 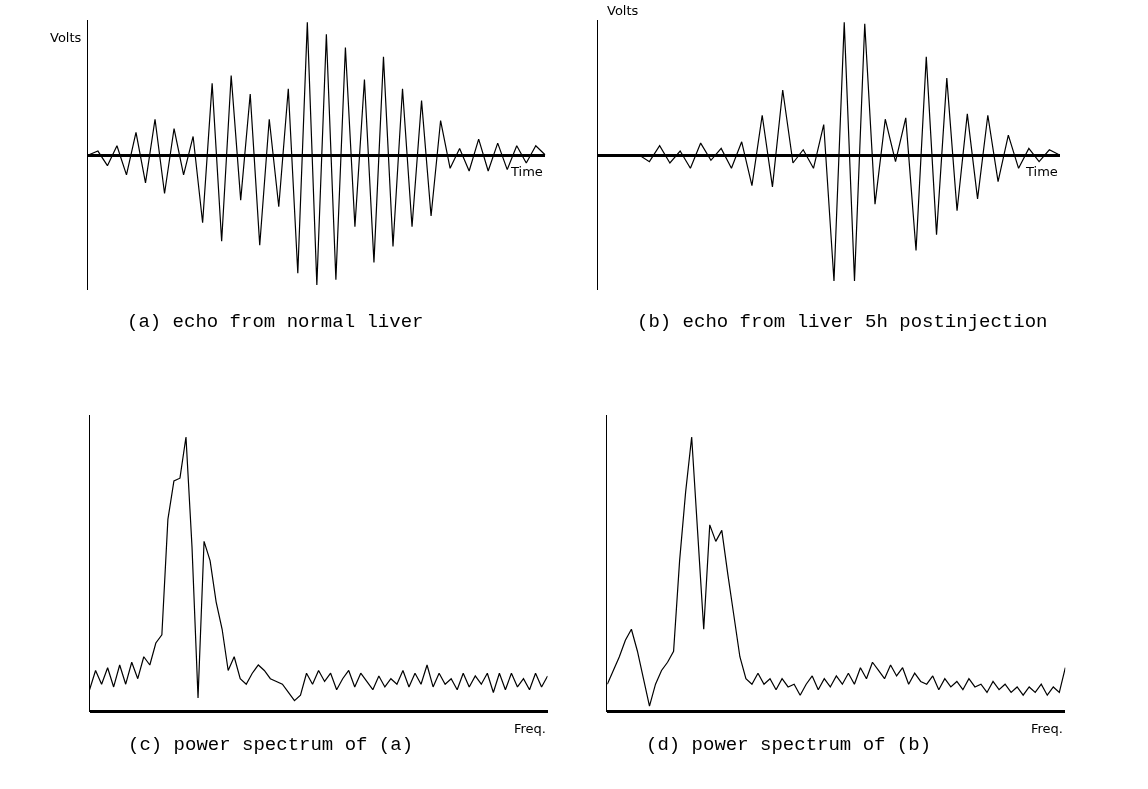 I want to click on text: (d) power spectrum of (b), so click(x=789, y=745).